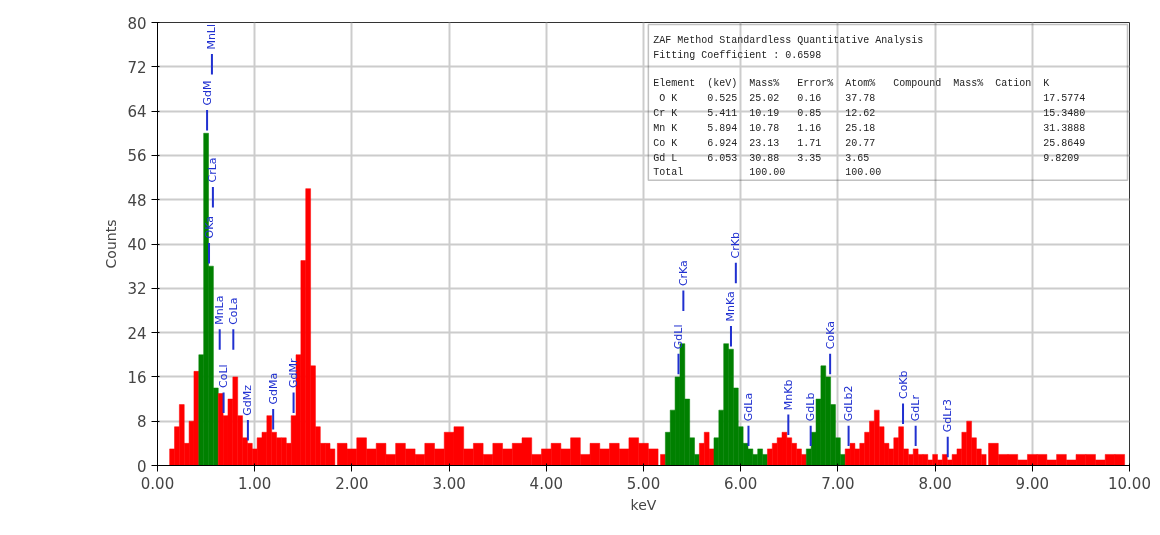 The height and width of the screenshot is (535, 1160). What do you see at coordinates (948, 416) in the screenshot?
I see `ref-line-label: GdLr3` at bounding box center [948, 416].